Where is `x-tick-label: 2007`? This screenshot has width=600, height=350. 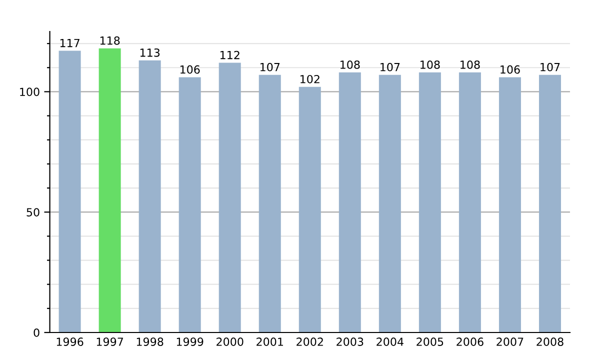
x-tick-label: 2007 is located at coordinates (510, 342).